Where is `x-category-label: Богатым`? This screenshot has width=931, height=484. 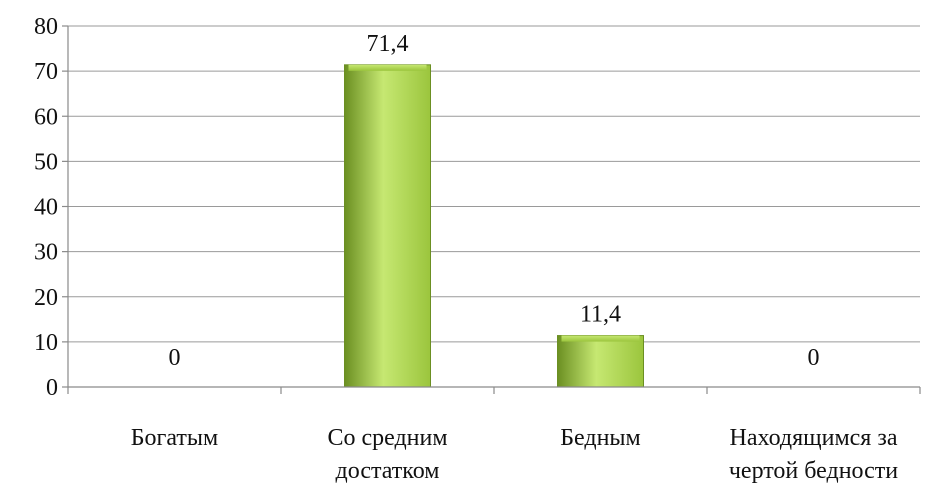 x-category-label: Богатым is located at coordinates (174, 438).